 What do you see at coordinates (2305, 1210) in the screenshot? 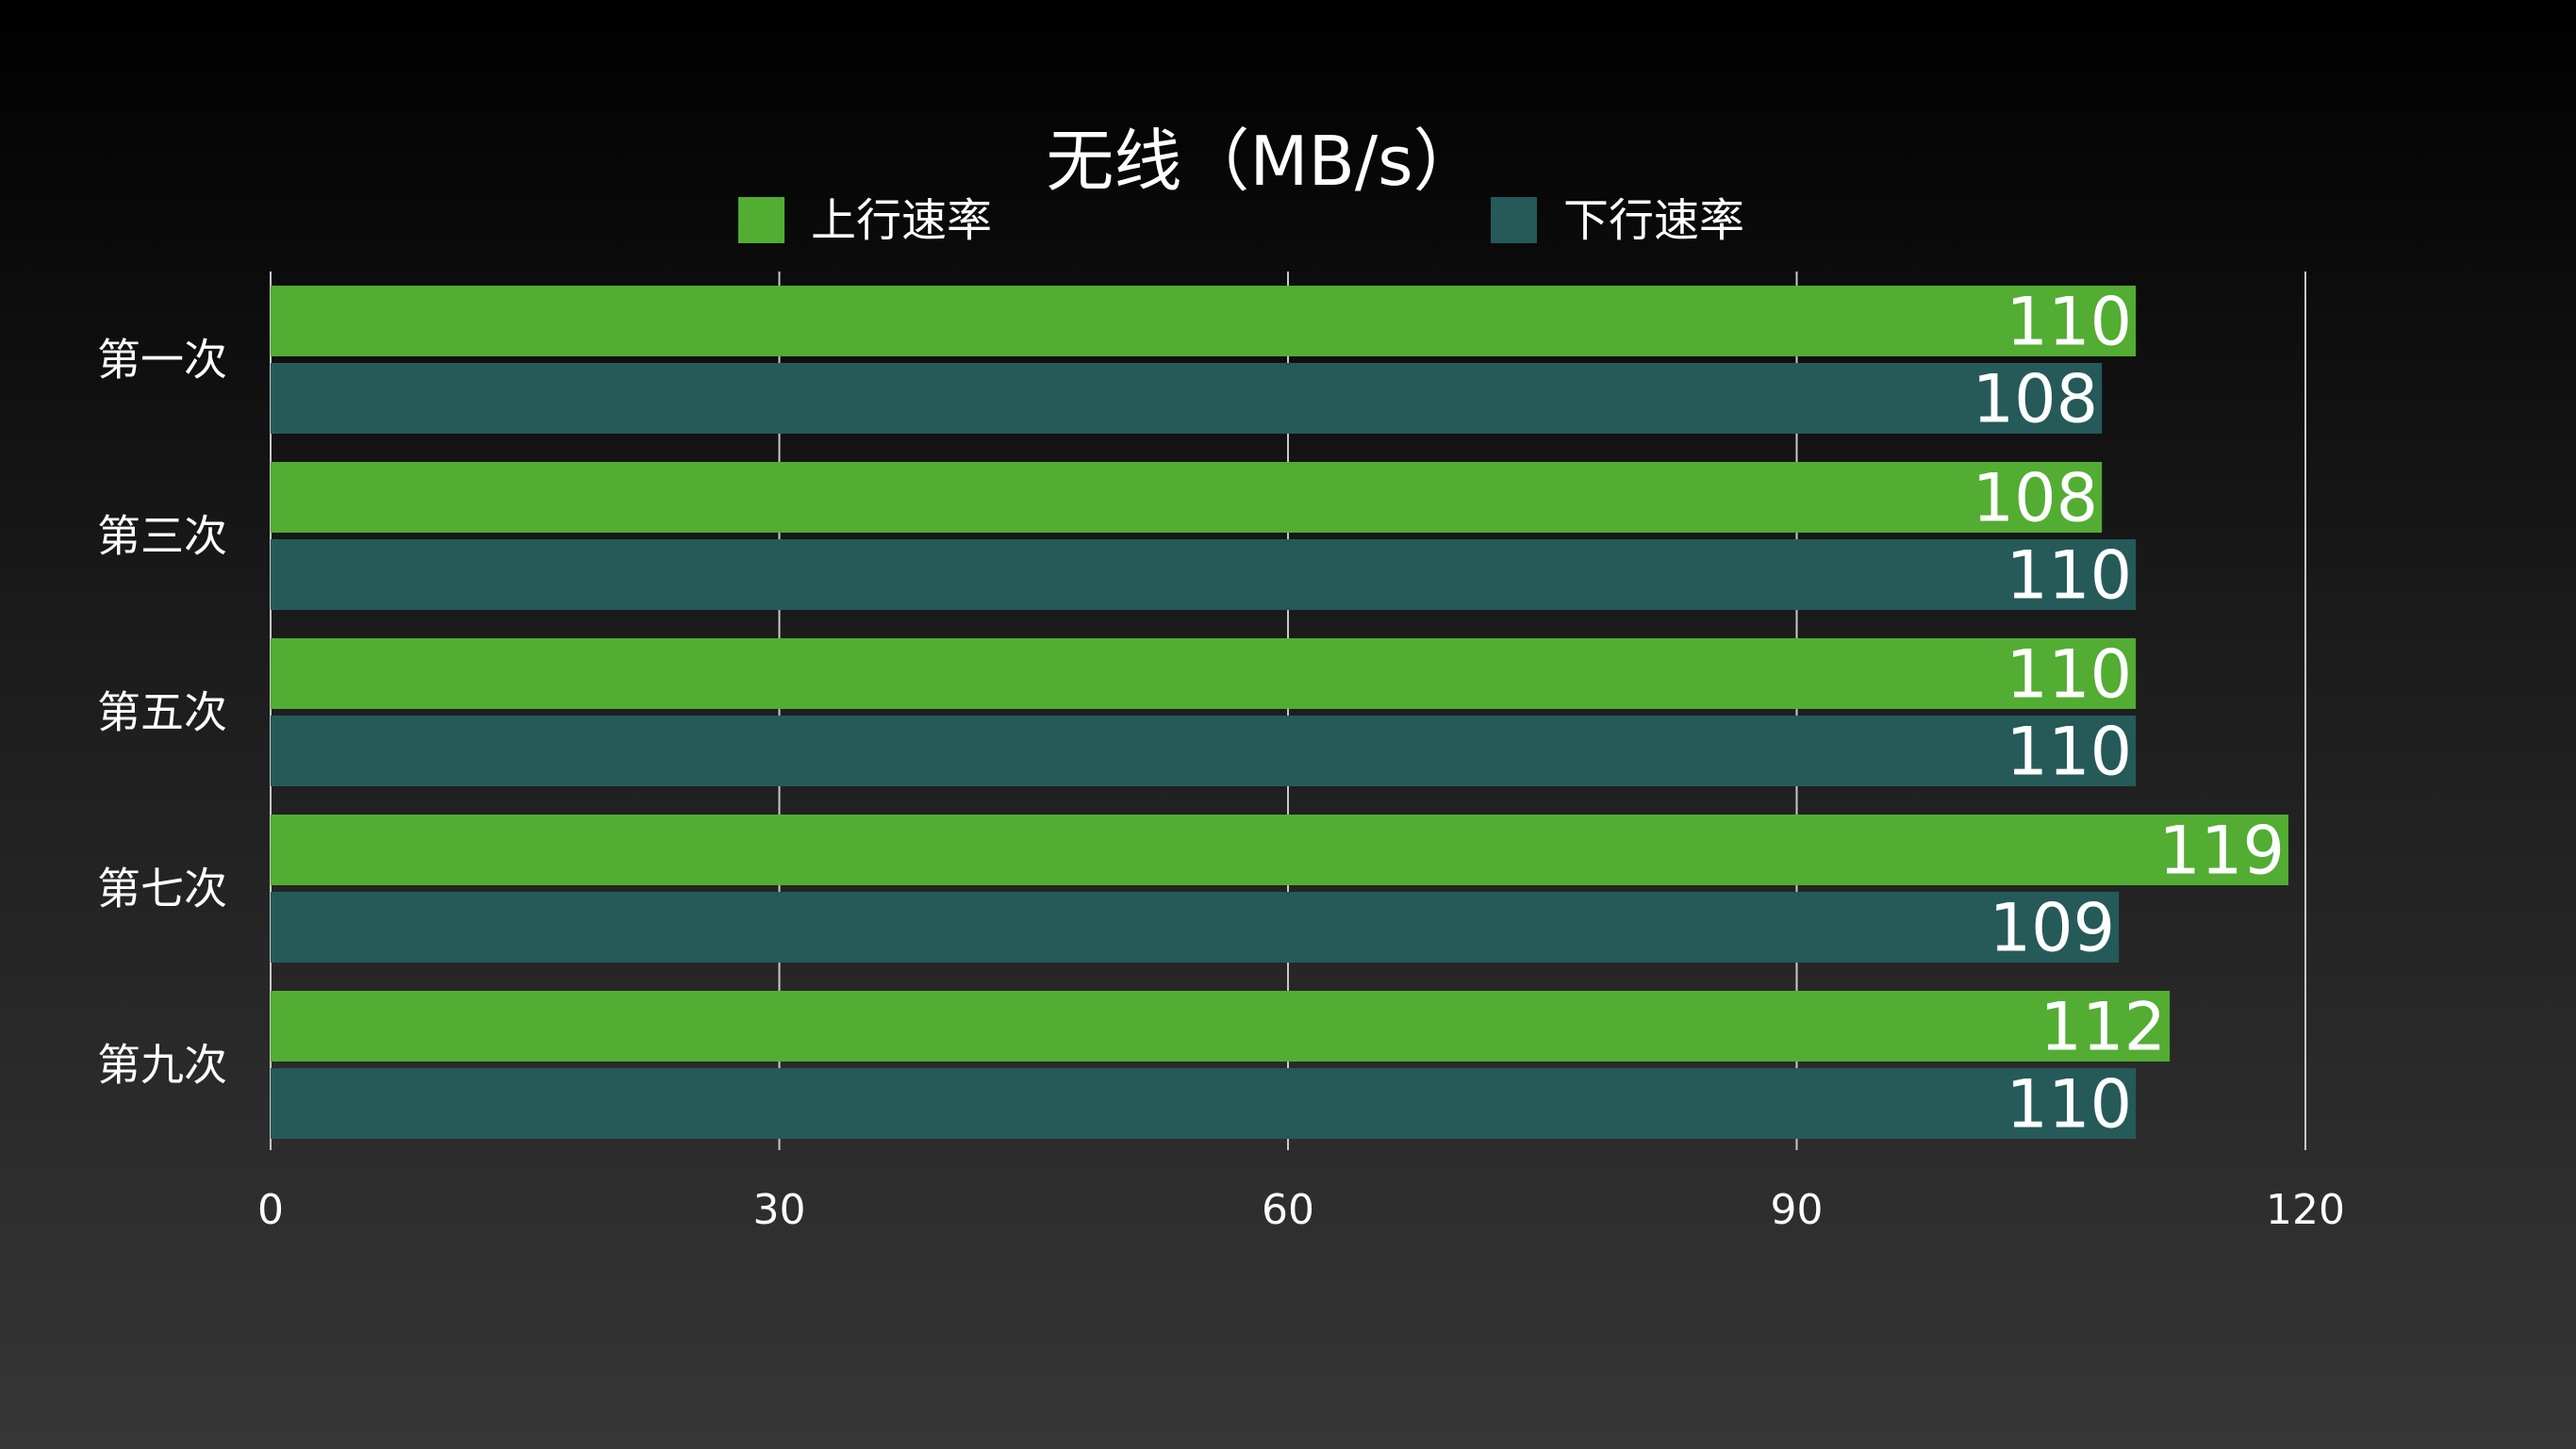
I see `x-tick-label: 120` at bounding box center [2305, 1210].